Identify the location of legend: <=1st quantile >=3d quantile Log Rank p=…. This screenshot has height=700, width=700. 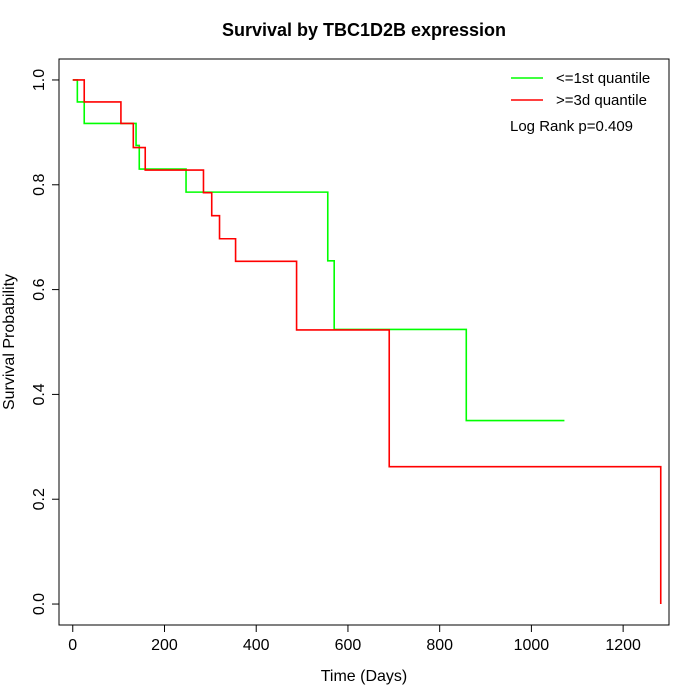
(580, 102).